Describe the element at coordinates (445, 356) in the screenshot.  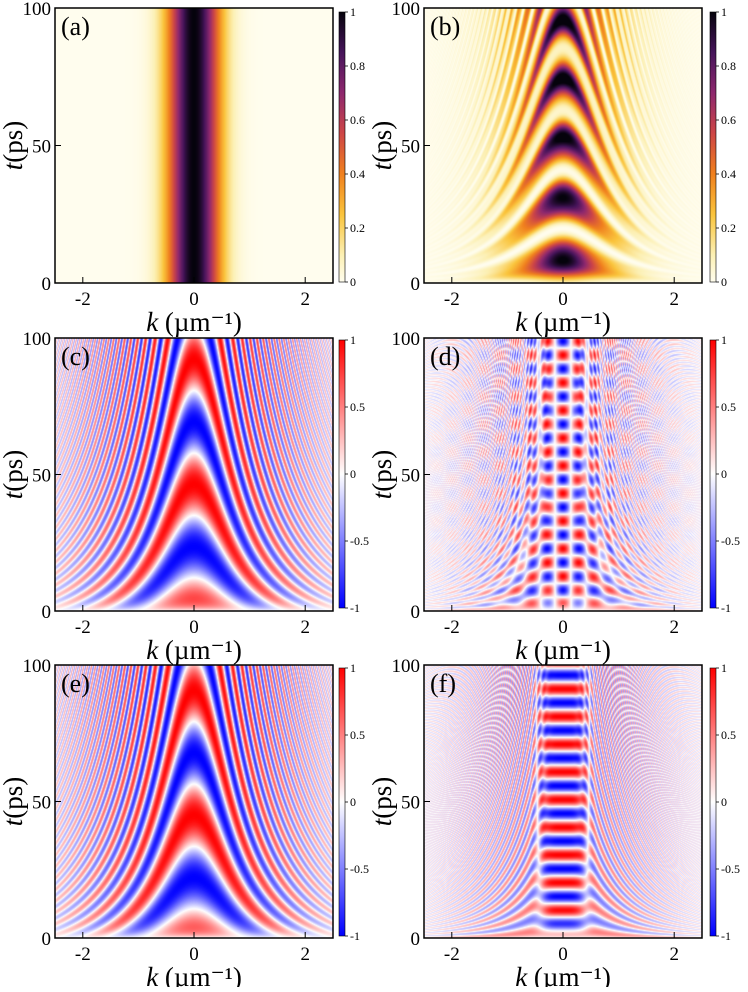
I see `panel-label: (d)` at that location.